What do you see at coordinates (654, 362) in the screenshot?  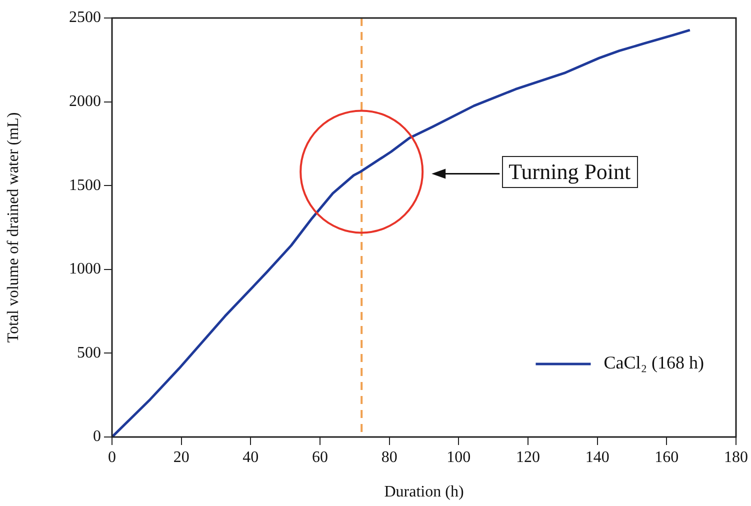 I see `legend-label: CaCl₂ (168 h)` at bounding box center [654, 362].